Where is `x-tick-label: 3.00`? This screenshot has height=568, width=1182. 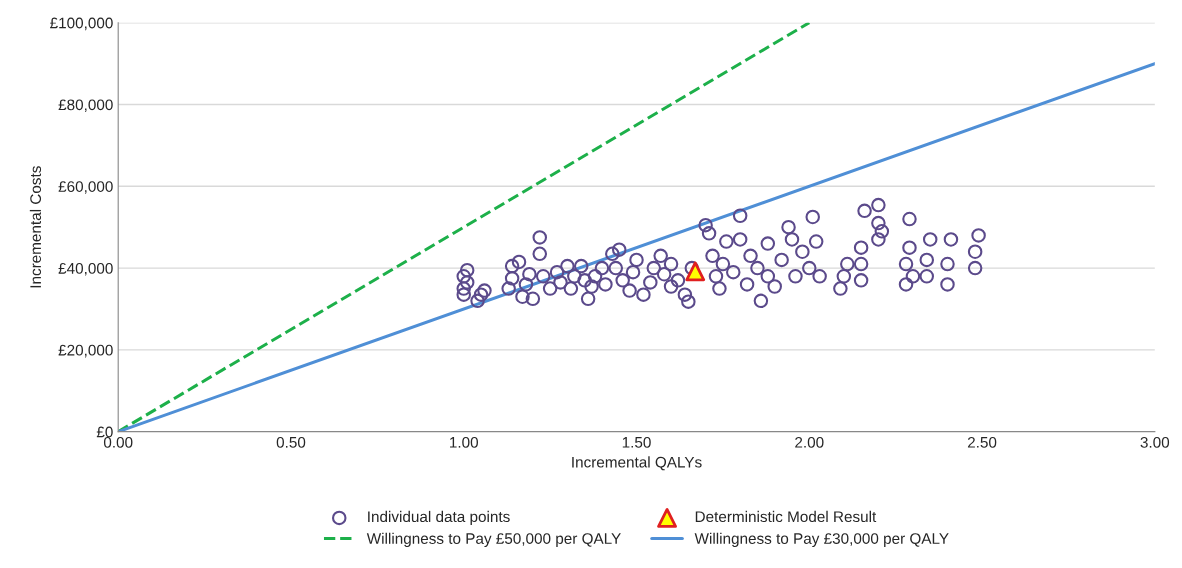 x-tick-label: 3.00 is located at coordinates (1155, 442).